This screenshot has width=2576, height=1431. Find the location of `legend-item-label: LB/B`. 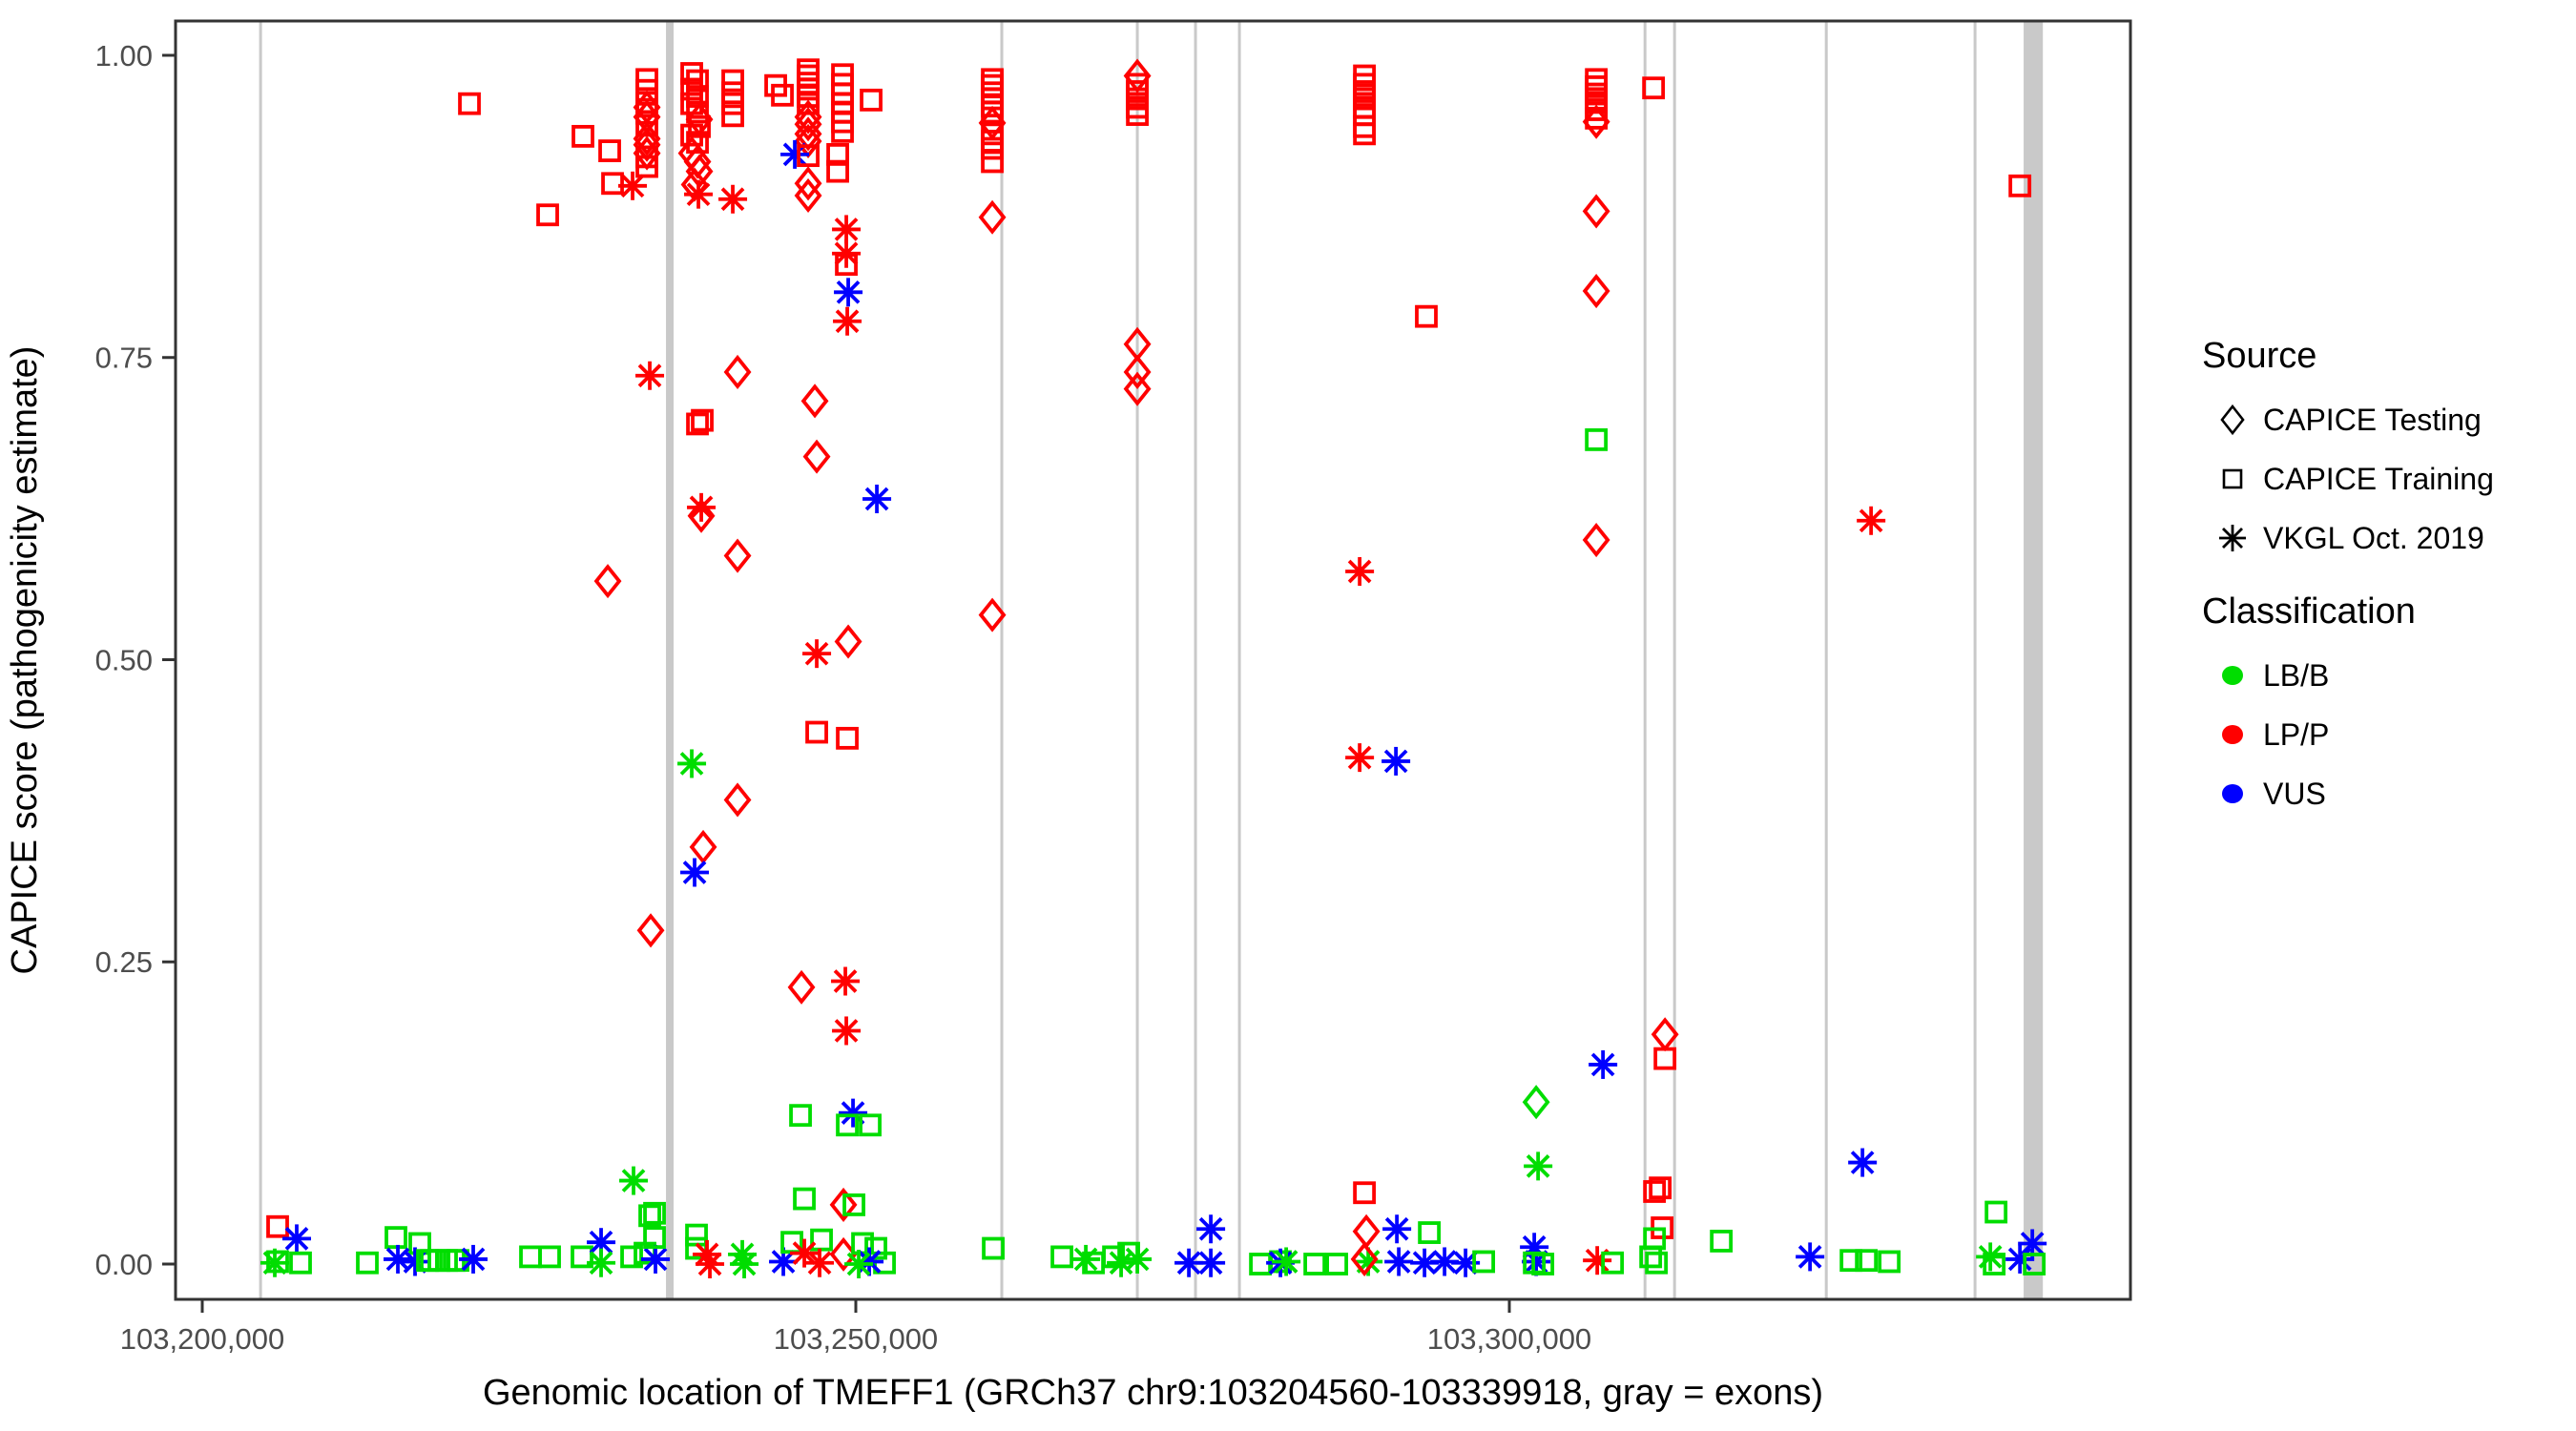

legend-item-label: LB/B is located at coordinates (2296, 675).